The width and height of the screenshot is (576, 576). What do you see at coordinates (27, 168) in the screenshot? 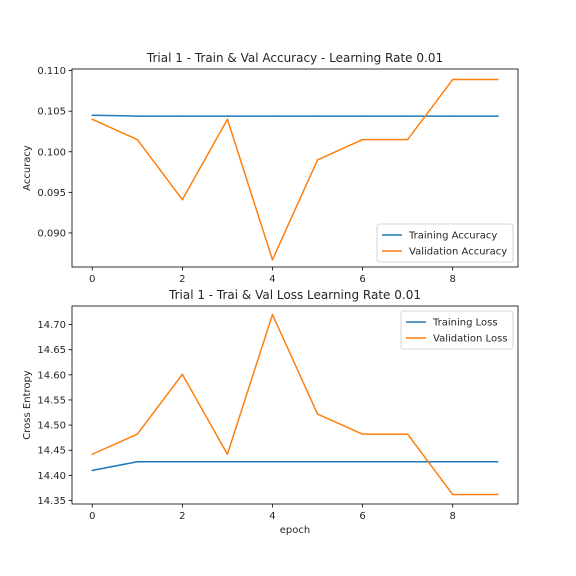
I see `y-axis-label: Accuracy` at bounding box center [27, 168].